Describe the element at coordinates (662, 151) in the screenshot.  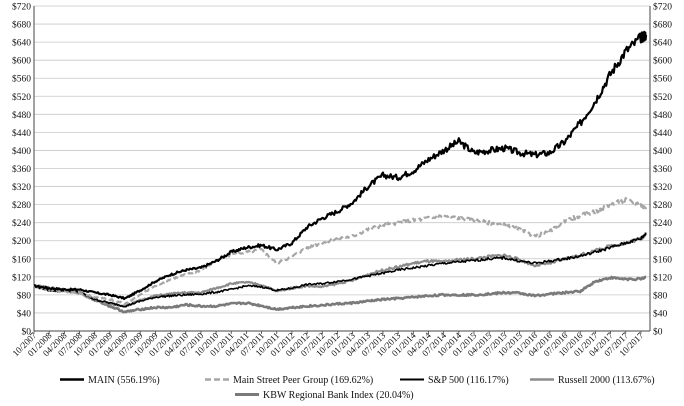
I see `y-tick-label-right: $400` at that location.